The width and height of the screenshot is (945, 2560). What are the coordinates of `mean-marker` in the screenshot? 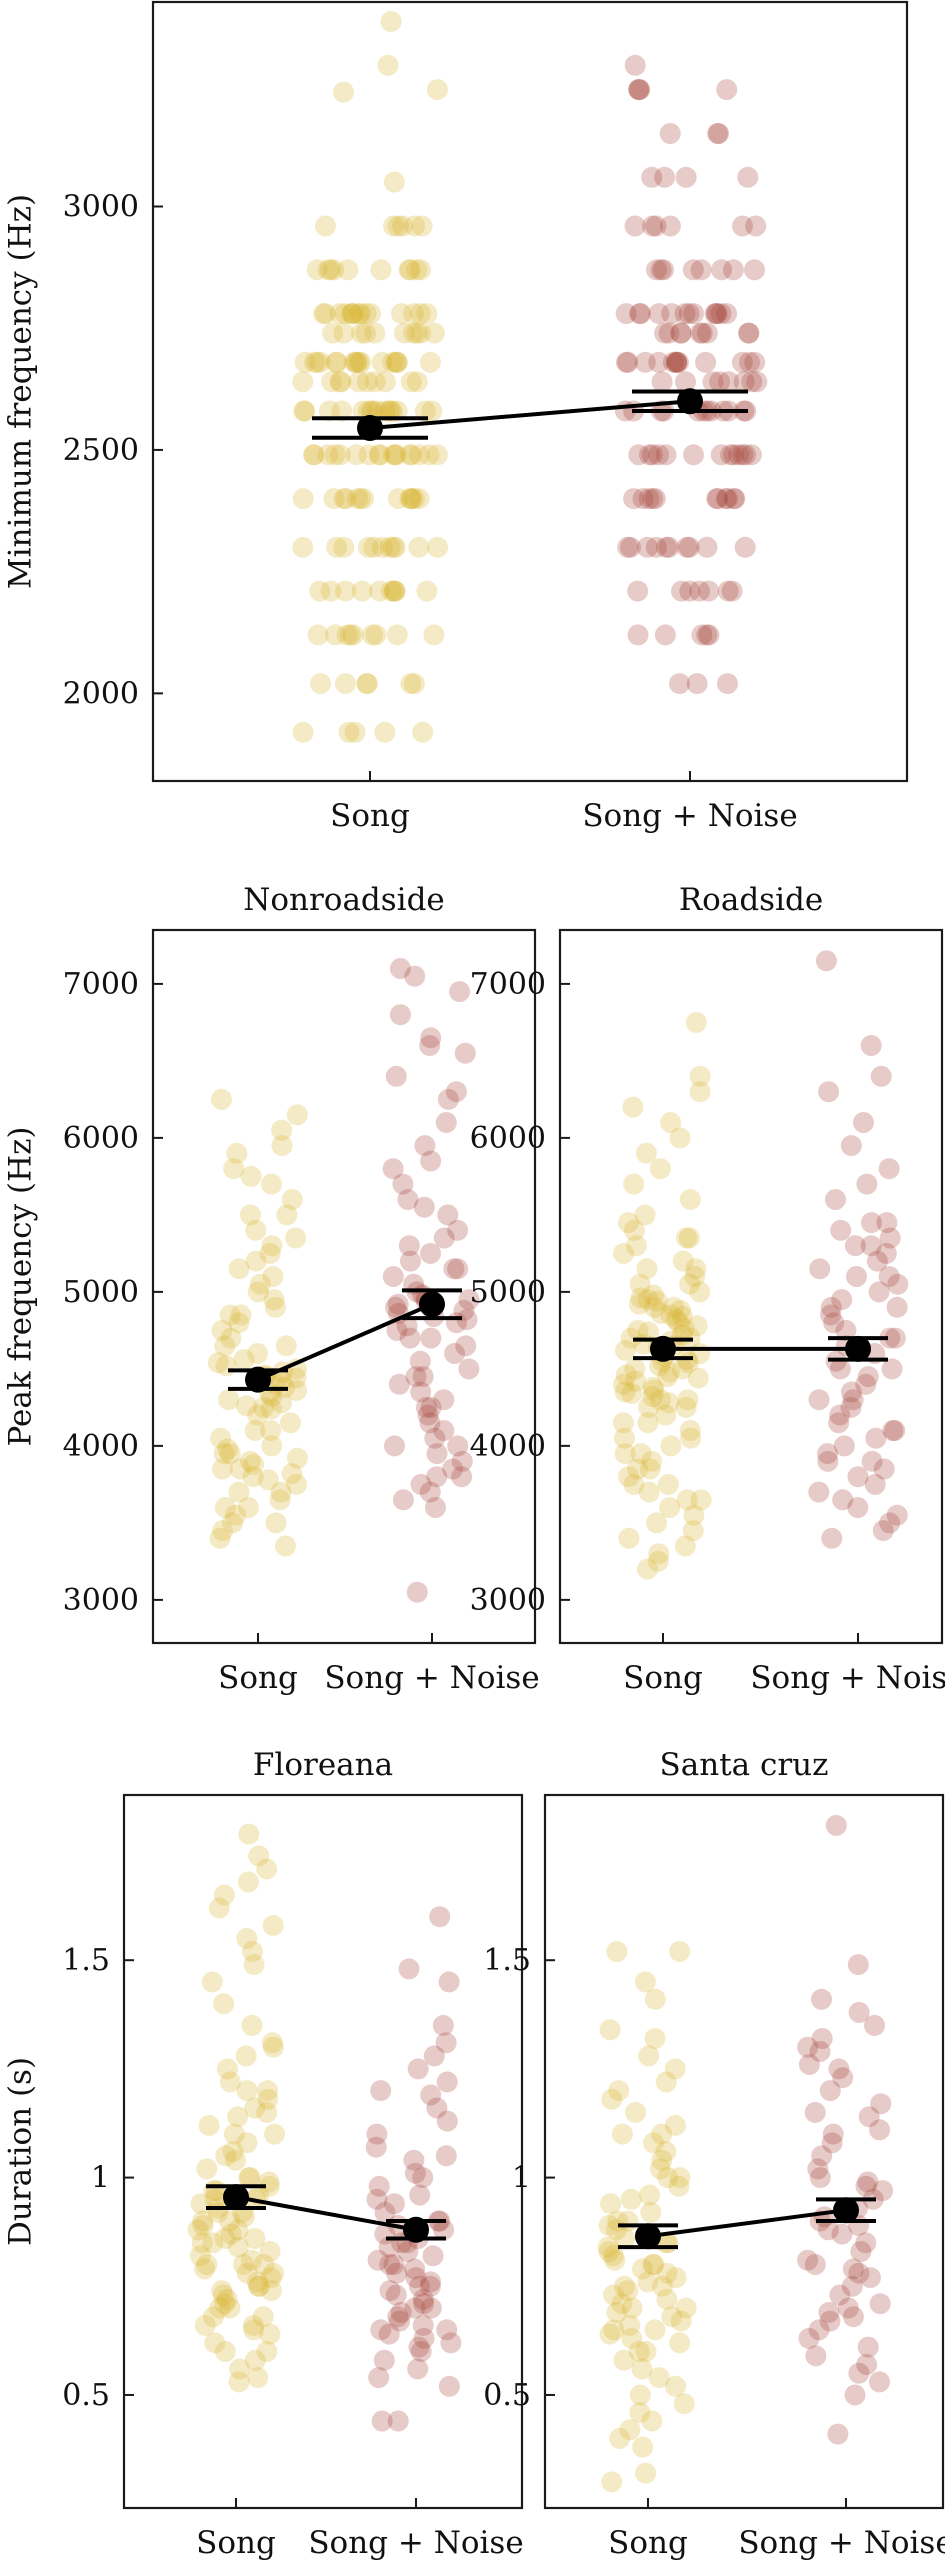 It's located at (858, 1348).